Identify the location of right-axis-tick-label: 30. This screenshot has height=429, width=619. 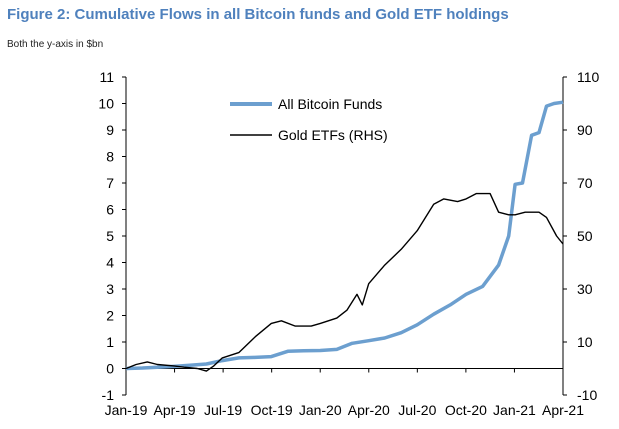
(585, 289).